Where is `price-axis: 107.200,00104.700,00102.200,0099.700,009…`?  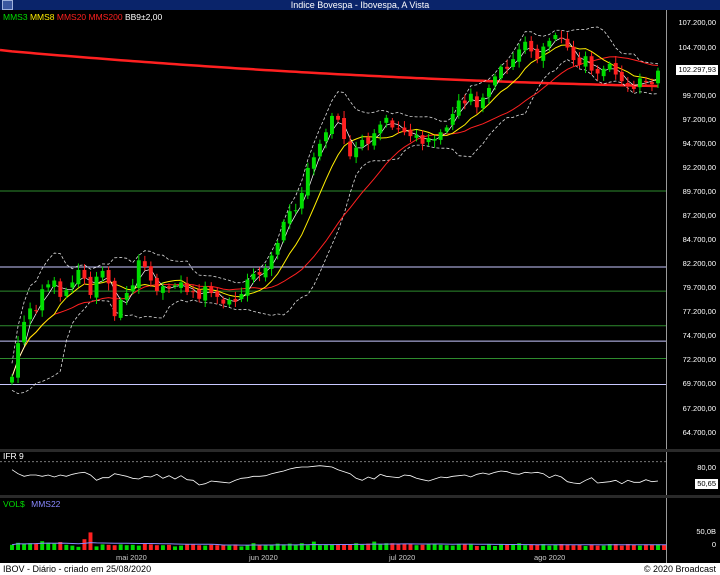
price-axis: 107.200,00104.700,00102.200,0099.700,009… is located at coordinates (693, 229).